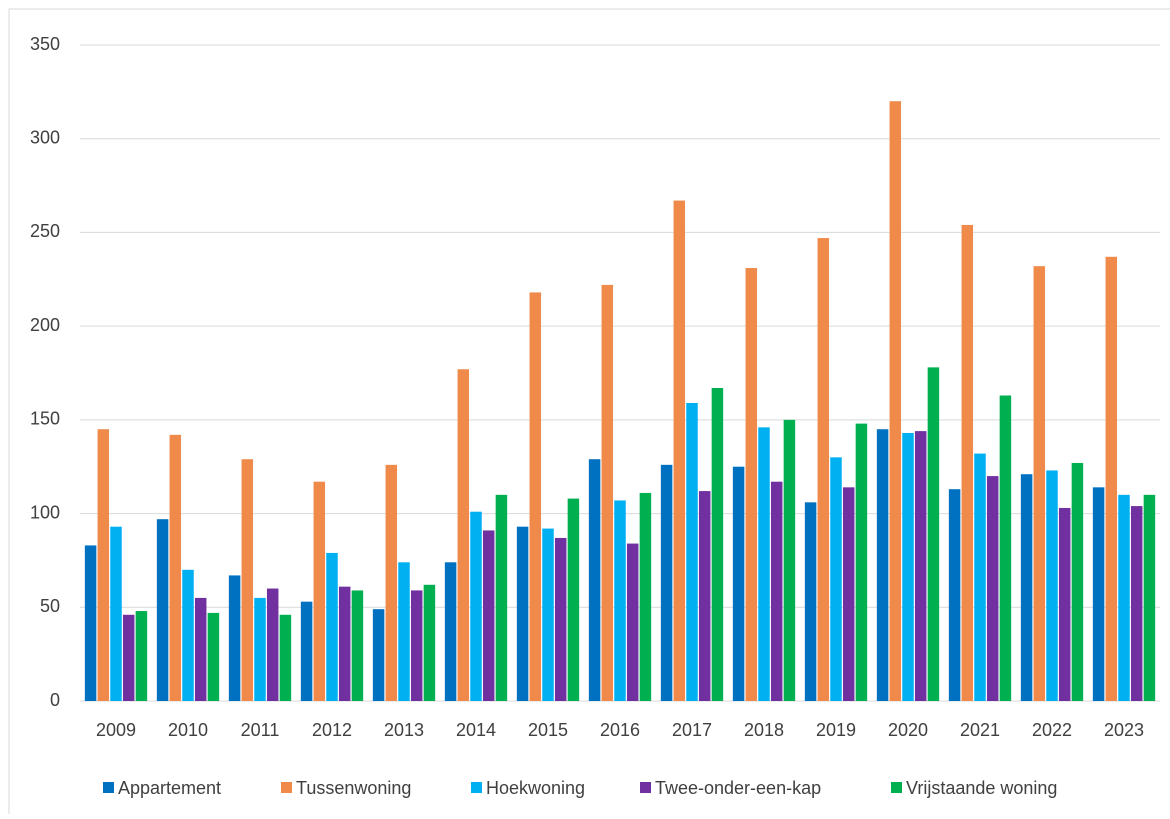  What do you see at coordinates (620, 730) in the screenshot?
I see `x-tick-label: 2016` at bounding box center [620, 730].